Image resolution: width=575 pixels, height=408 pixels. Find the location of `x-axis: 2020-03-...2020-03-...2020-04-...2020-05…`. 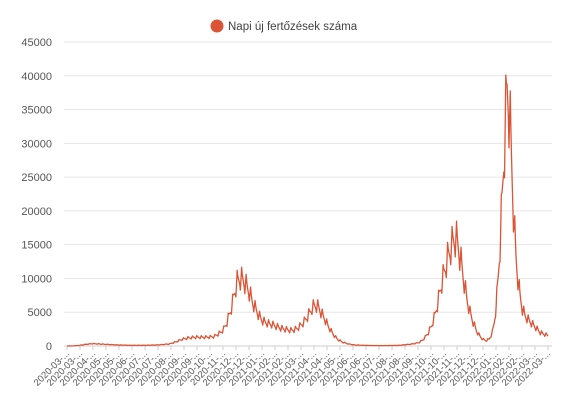

x-axis: 2020-03-...2020-03-...2020-04-...2020-05… is located at coordinates (292, 367).